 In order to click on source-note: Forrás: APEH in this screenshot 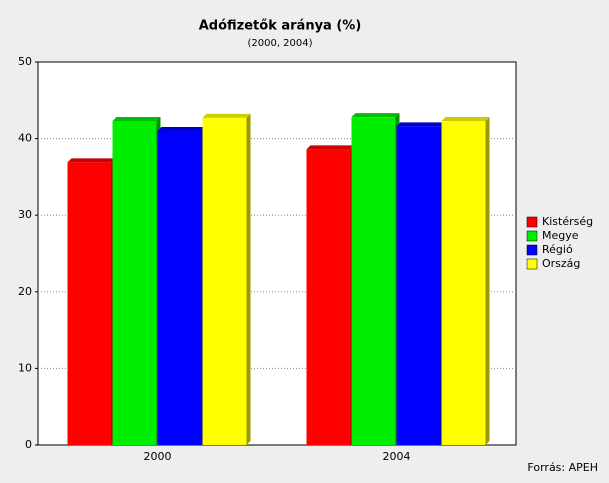, I will do `click(562, 467)`.